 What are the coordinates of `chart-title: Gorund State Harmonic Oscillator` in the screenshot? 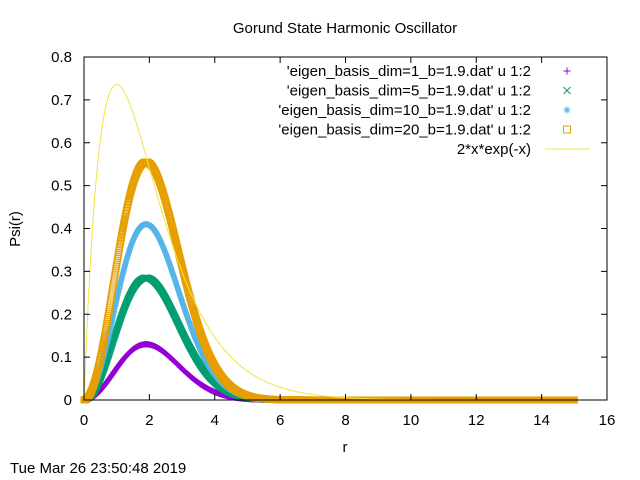 It's located at (345, 28).